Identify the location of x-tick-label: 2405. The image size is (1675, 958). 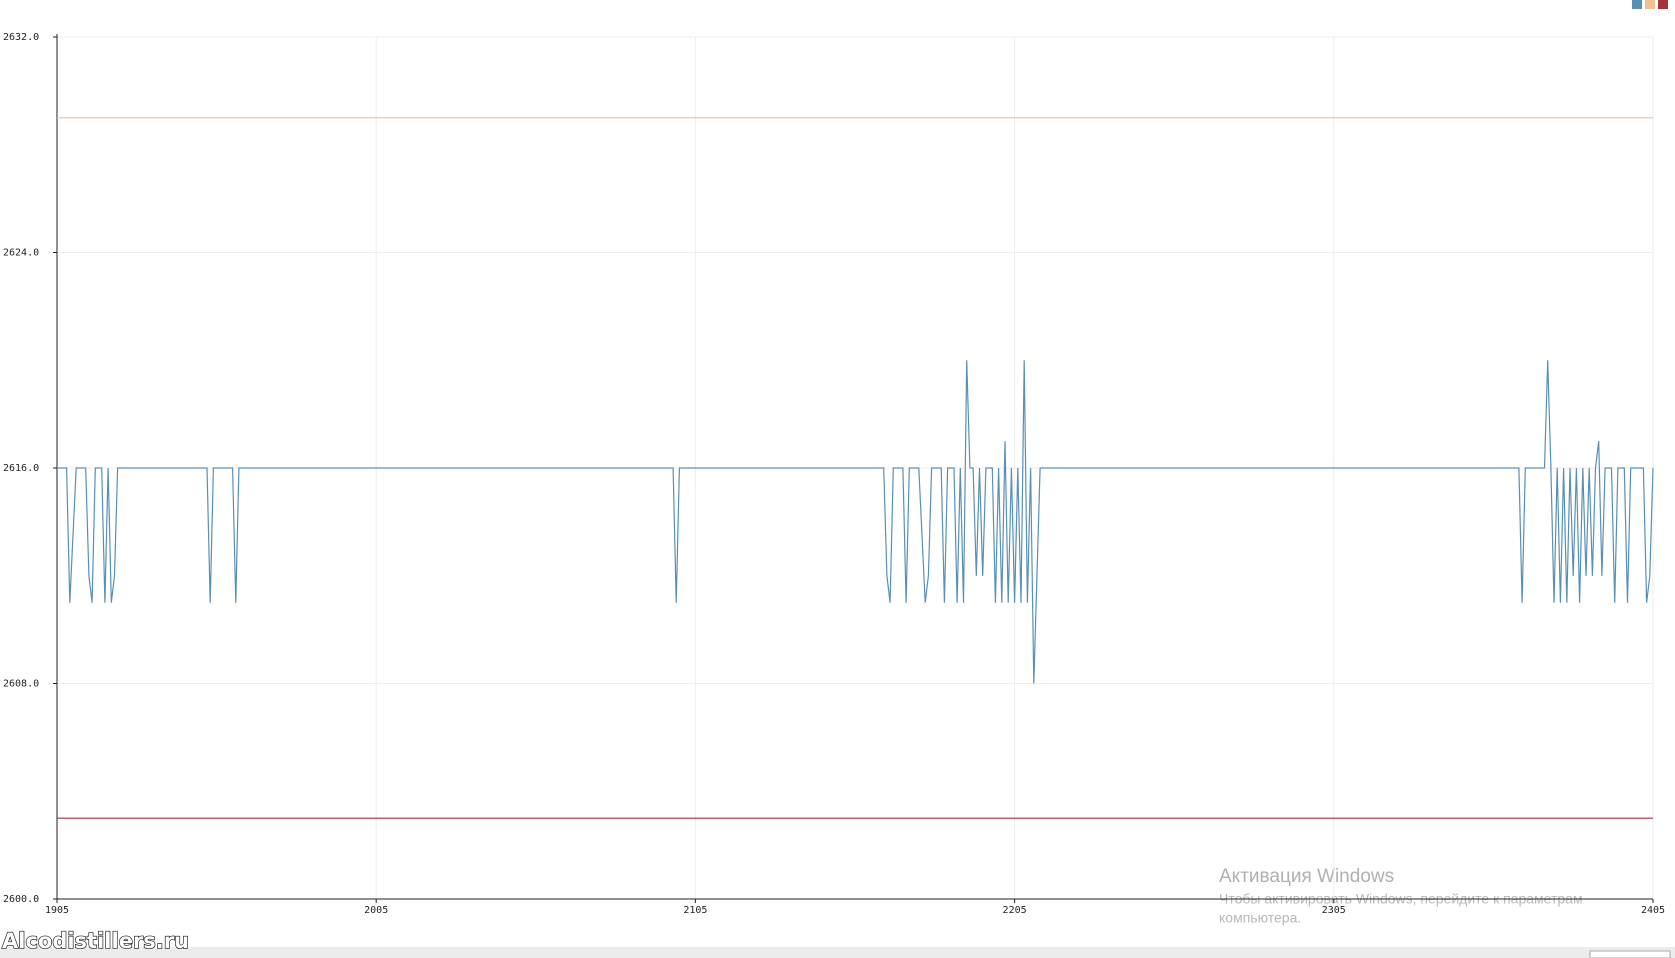
(1653, 910).